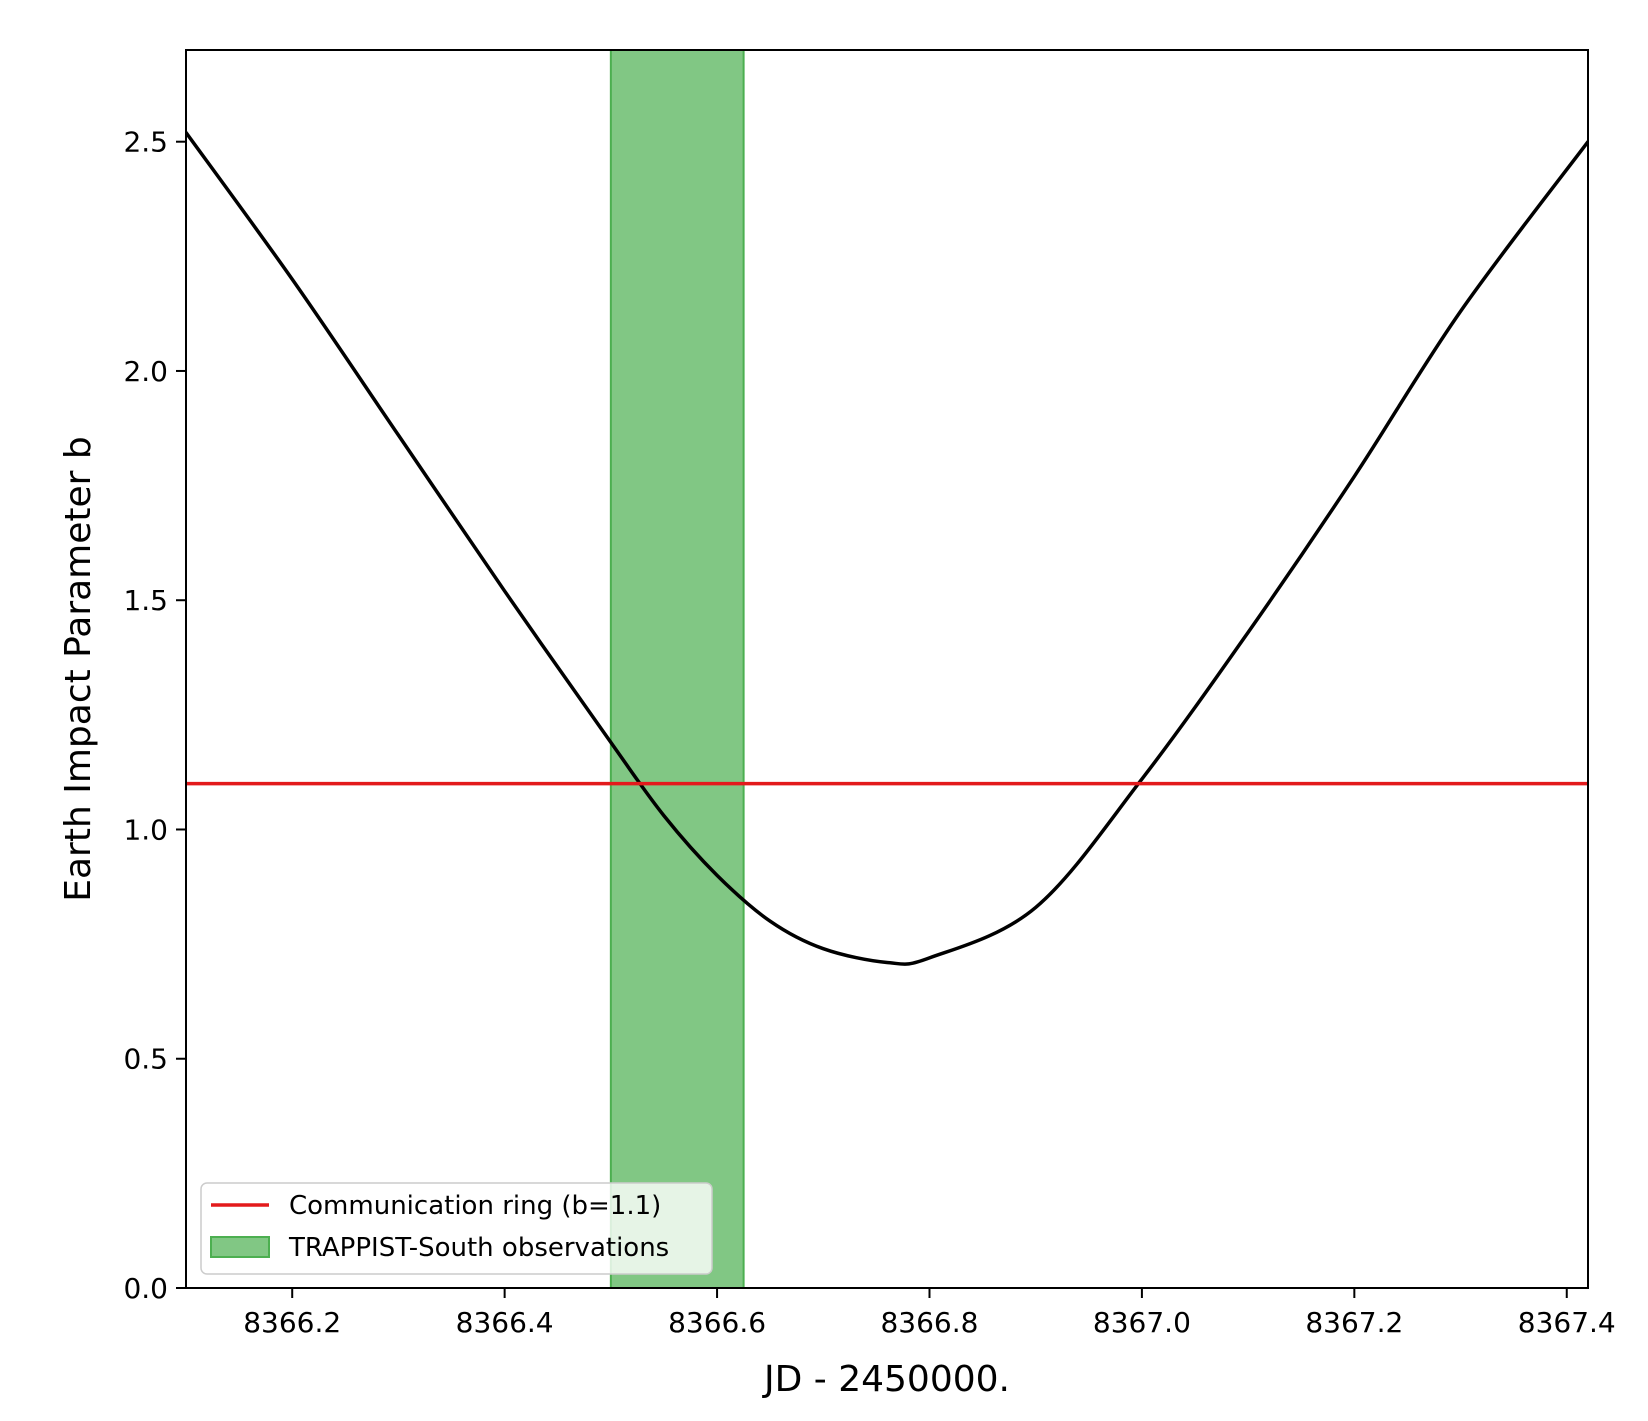 Image resolution: width=1648 pixels, height=1421 pixels. What do you see at coordinates (145, 1288) in the screenshot?
I see `y-tick-label: 0.0` at bounding box center [145, 1288].